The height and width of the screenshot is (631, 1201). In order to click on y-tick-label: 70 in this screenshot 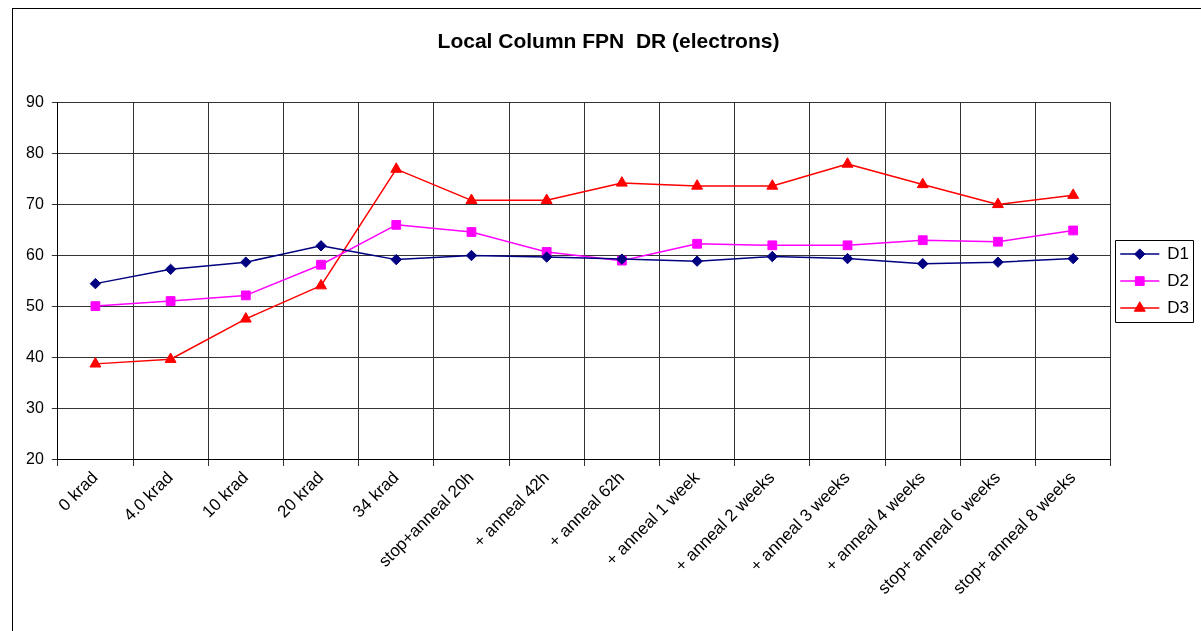, I will do `click(35, 203)`.